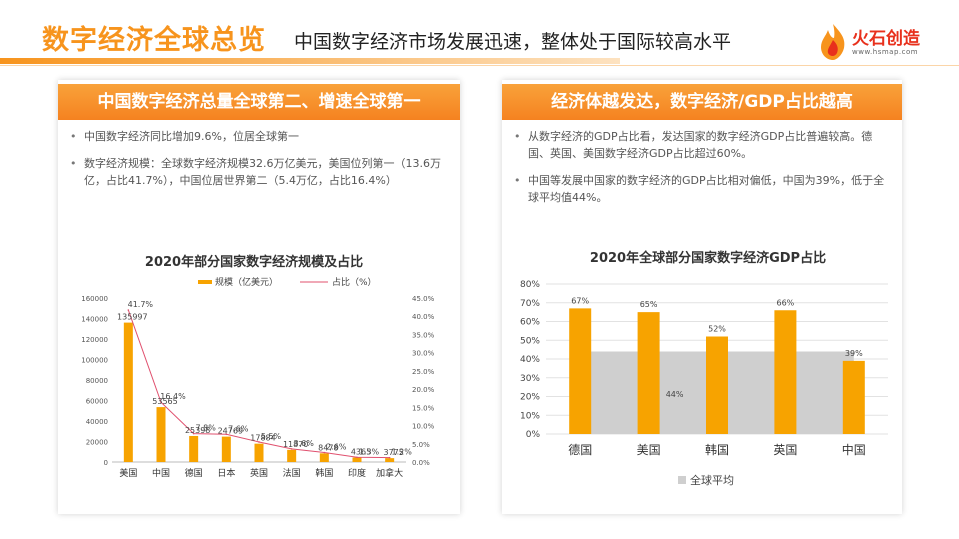  What do you see at coordinates (423, 317) in the screenshot?
I see `y-right-tick-label: 40.0%` at bounding box center [423, 317].